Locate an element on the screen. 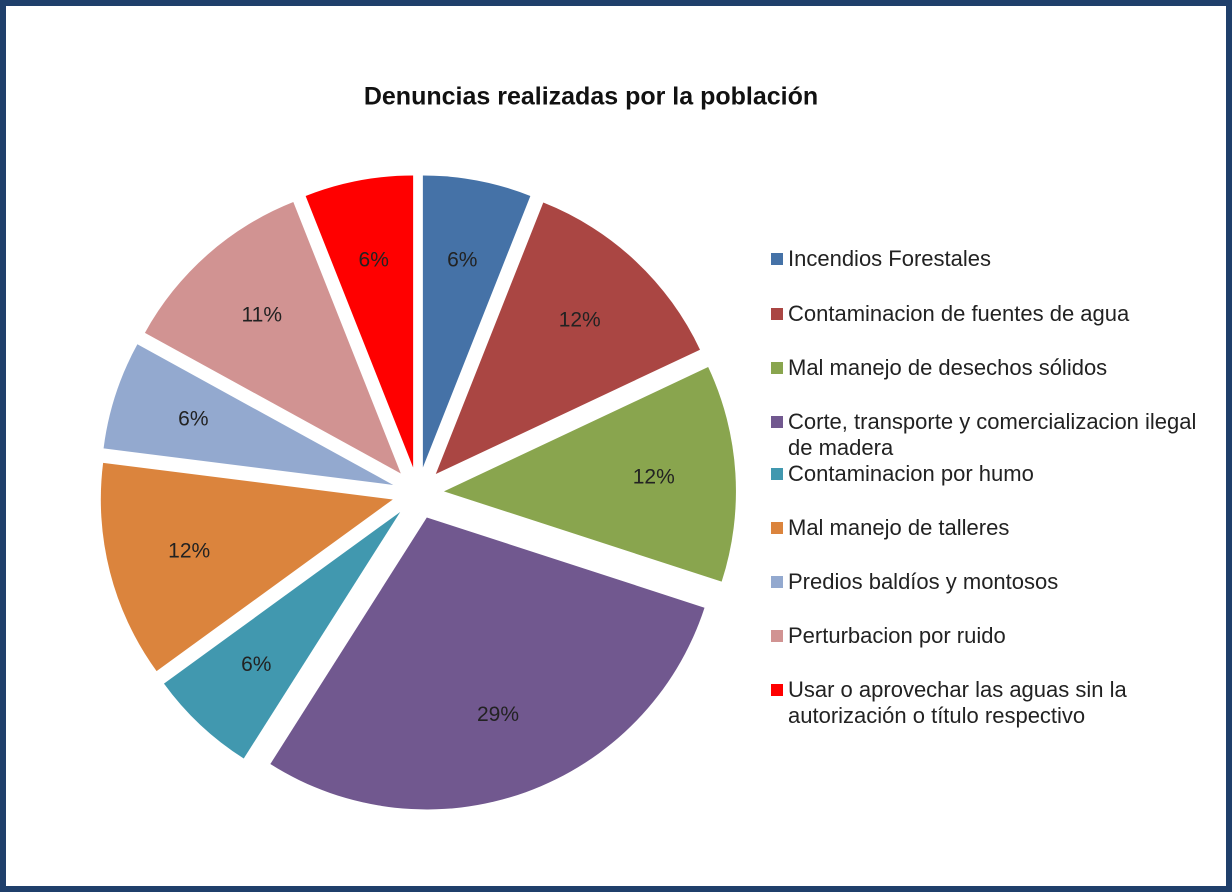 The height and width of the screenshot is (892, 1232). data-label: 11% is located at coordinates (262, 314).